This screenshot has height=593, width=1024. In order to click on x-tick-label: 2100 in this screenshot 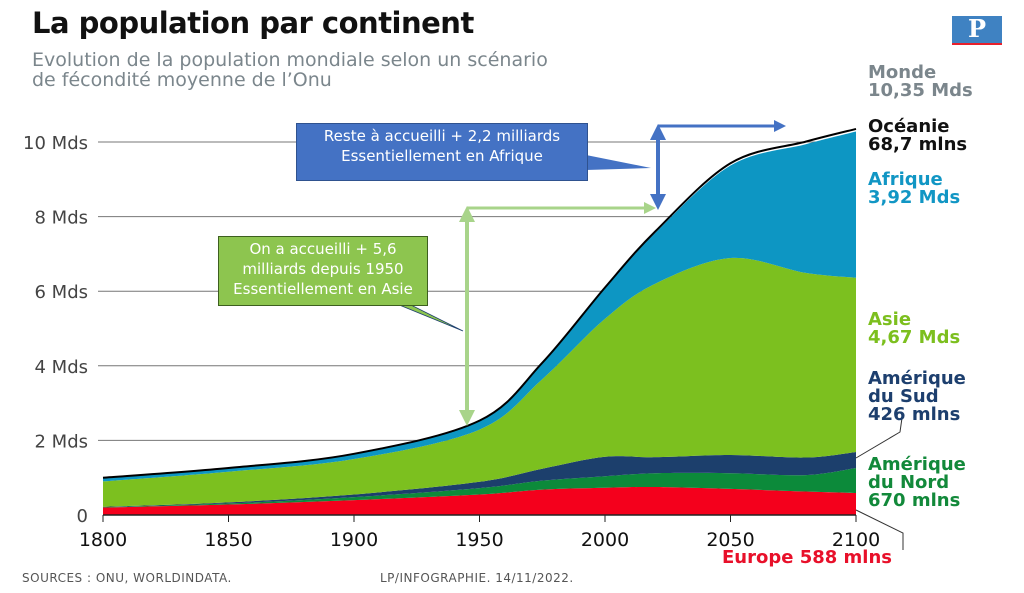, I will do `click(856, 540)`.